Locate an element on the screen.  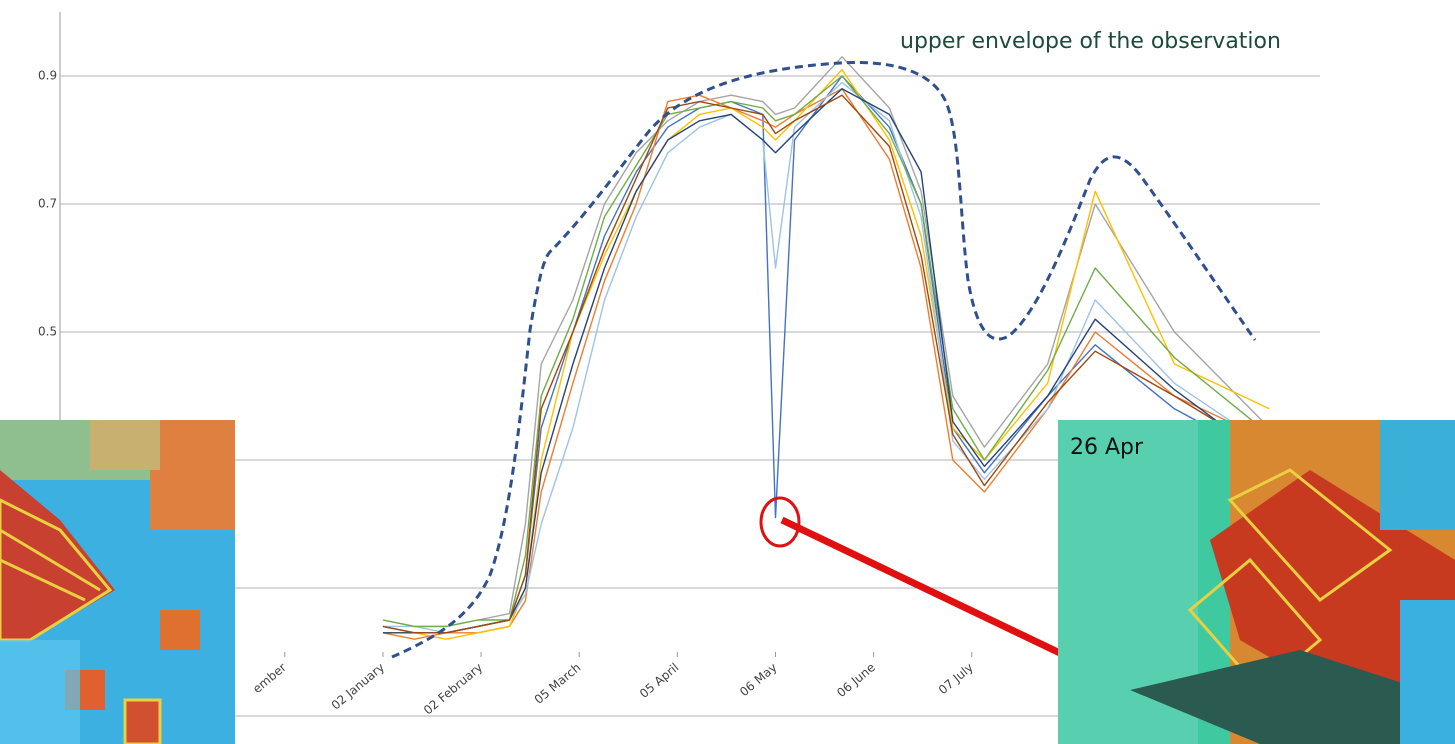
y-tick-label: 0.9 is located at coordinates (47, 76).